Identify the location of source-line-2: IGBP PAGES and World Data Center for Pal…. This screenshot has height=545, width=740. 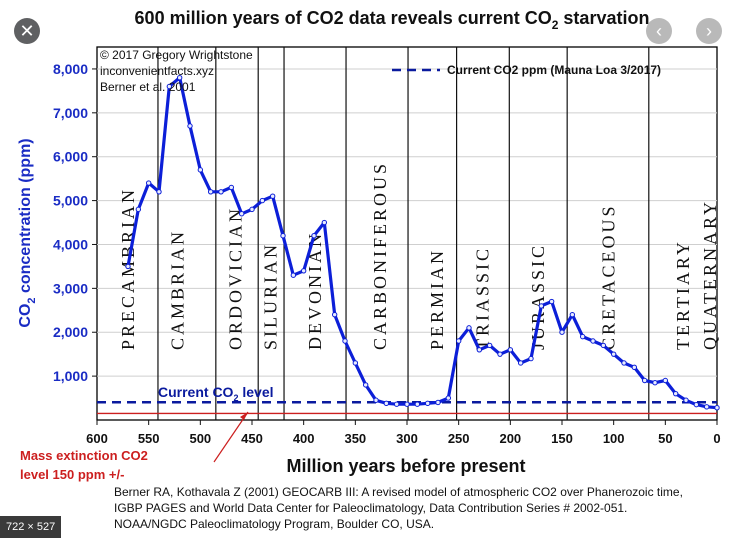
(370, 508).